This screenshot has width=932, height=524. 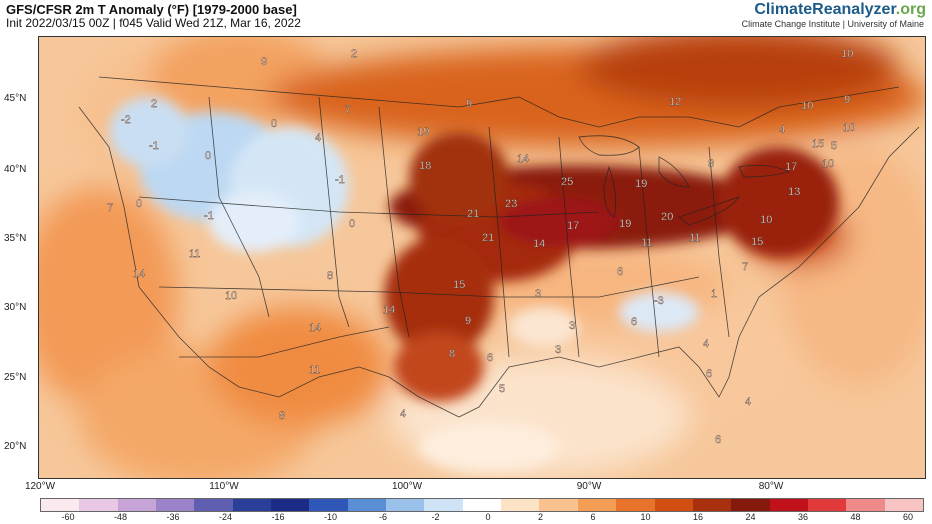 What do you see at coordinates (15, 446) in the screenshot?
I see `lat-label-20n: 20°N` at bounding box center [15, 446].